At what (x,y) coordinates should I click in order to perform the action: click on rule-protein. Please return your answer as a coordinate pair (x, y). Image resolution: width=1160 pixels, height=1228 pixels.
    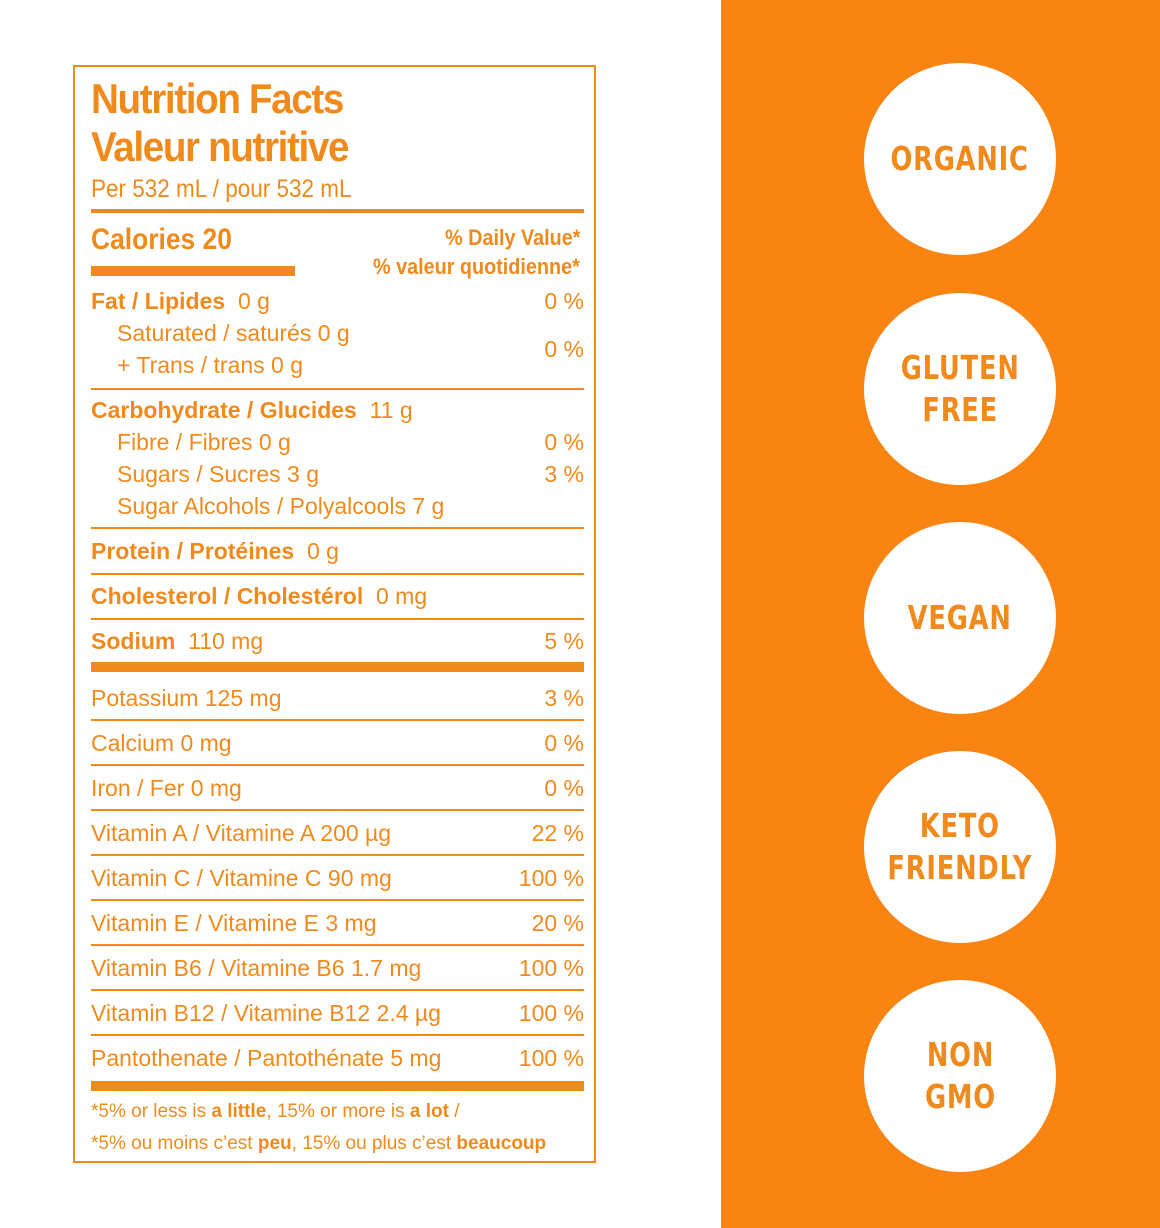
    Looking at the image, I should click on (337, 574).